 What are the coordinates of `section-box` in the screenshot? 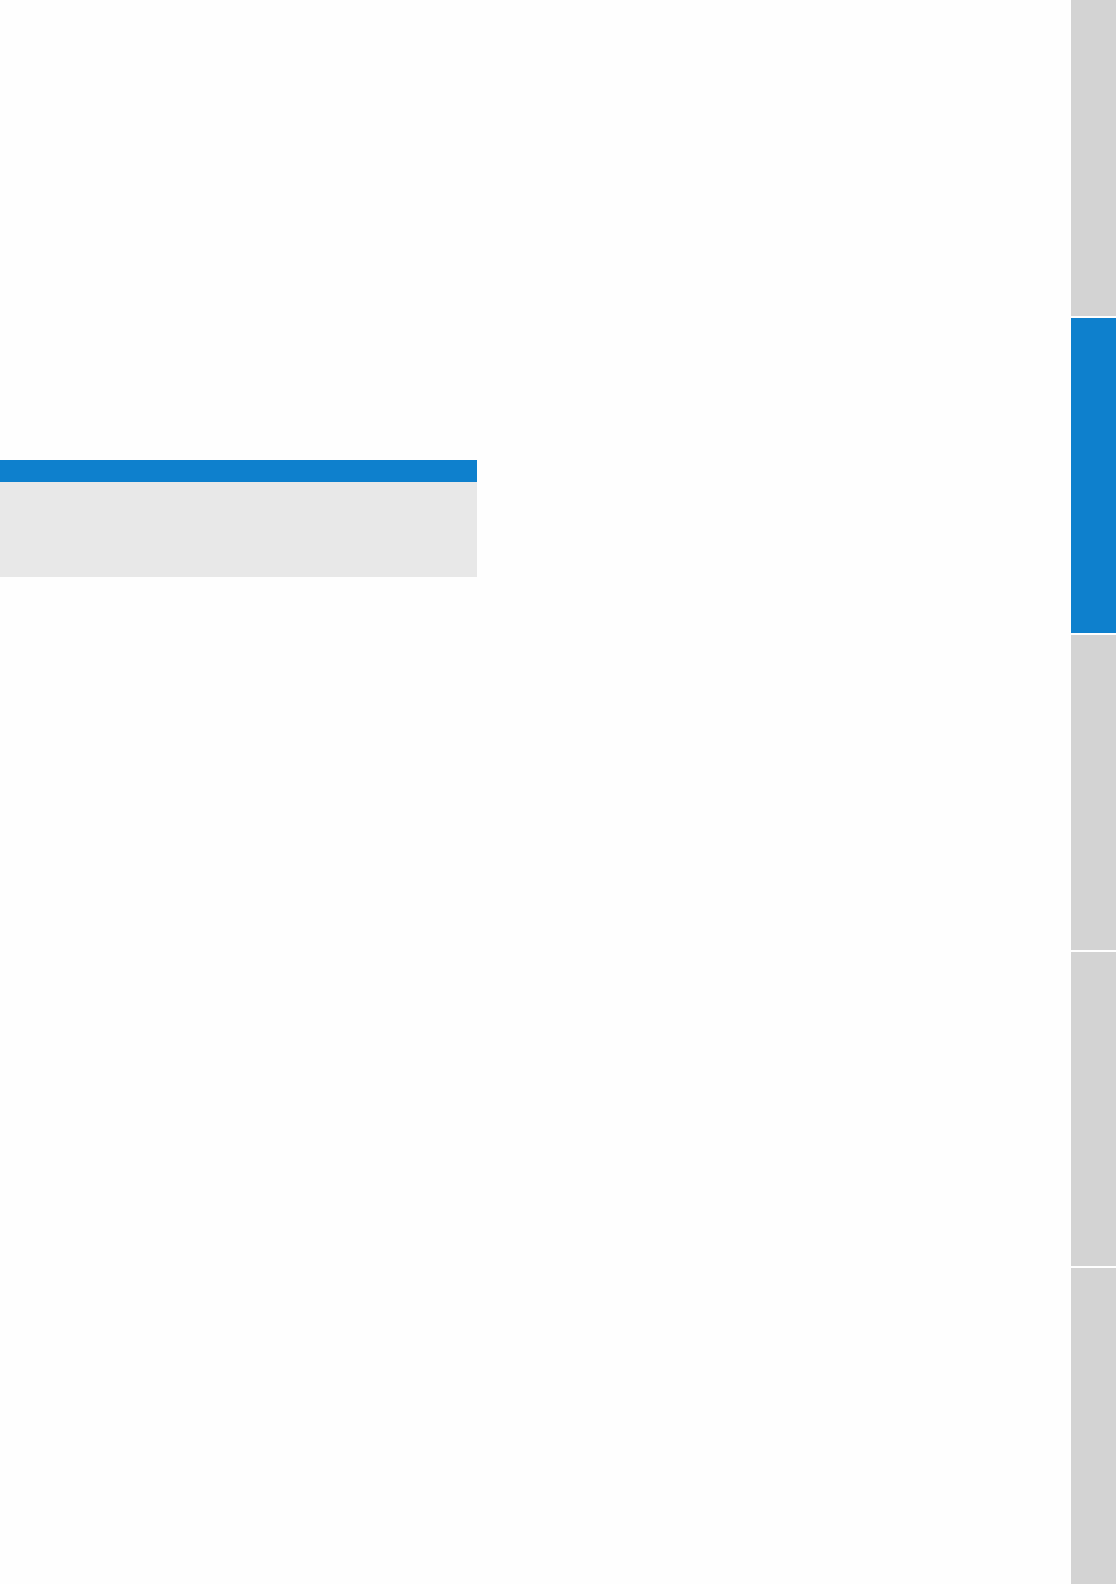 It's located at (238, 529).